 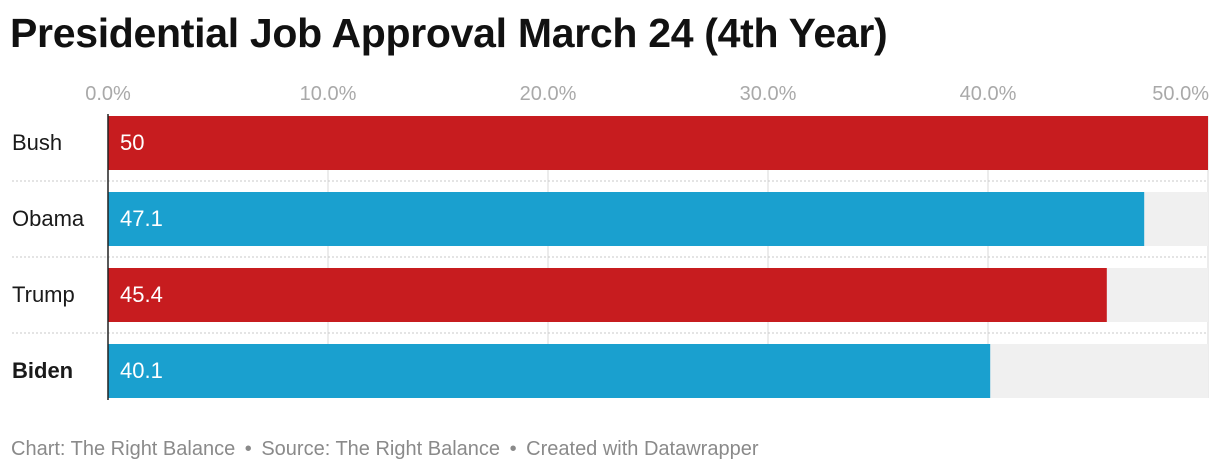 I want to click on x-tick-label: 0.0%, so click(x=108, y=94).